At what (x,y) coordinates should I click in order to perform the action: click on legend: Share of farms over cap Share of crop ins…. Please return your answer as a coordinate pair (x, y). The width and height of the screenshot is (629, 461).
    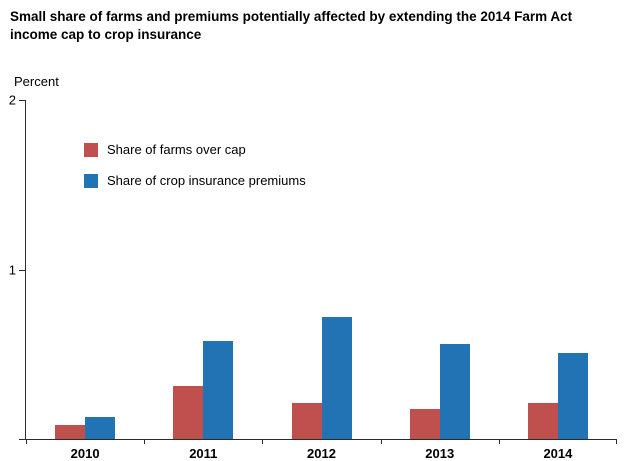
    Looking at the image, I should click on (195, 173).